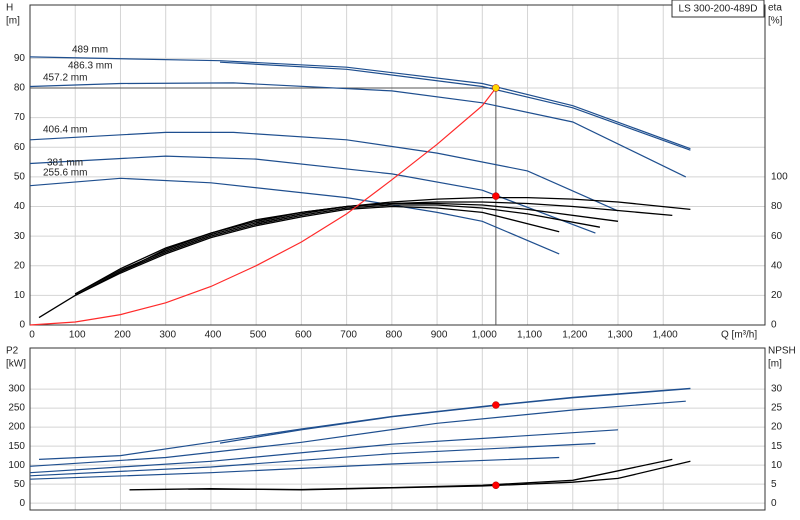 This screenshot has height=520, width=800. I want to click on curve-label: 255.6 mm, so click(65, 173).